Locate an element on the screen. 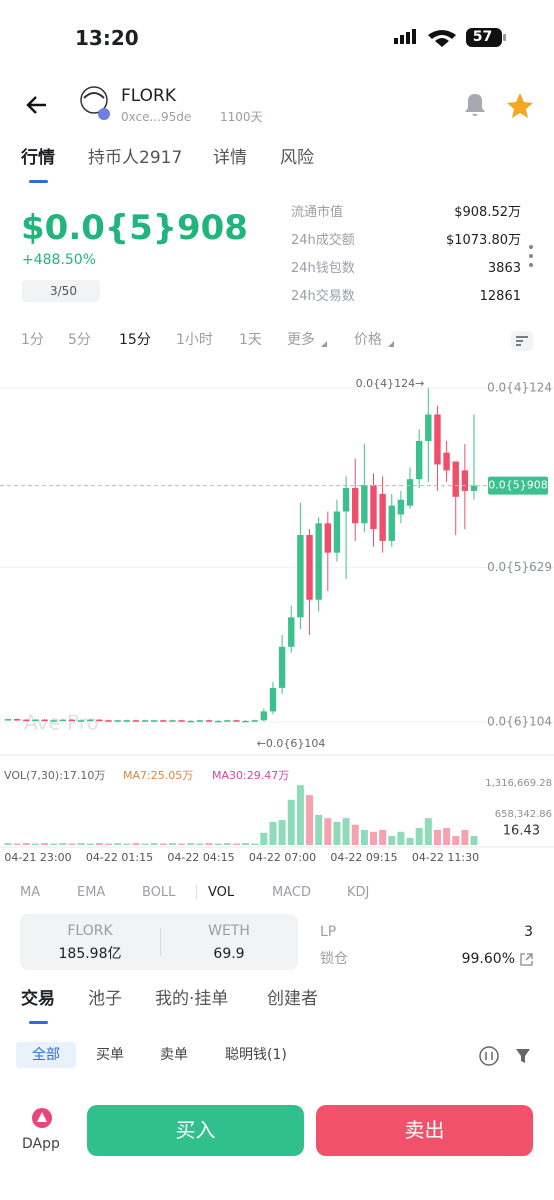 The image size is (554, 1200). filter: 买单 is located at coordinates (110, 1055).